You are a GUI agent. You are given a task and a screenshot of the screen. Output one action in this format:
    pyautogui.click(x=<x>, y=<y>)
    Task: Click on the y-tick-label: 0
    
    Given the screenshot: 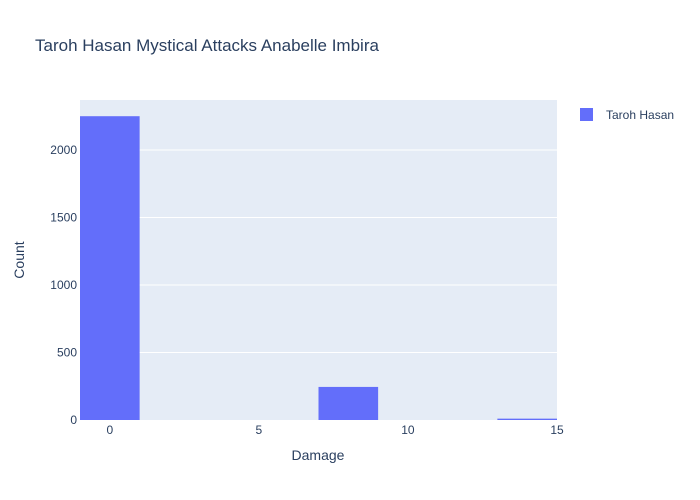 What is the action you would take?
    pyautogui.click(x=73, y=420)
    